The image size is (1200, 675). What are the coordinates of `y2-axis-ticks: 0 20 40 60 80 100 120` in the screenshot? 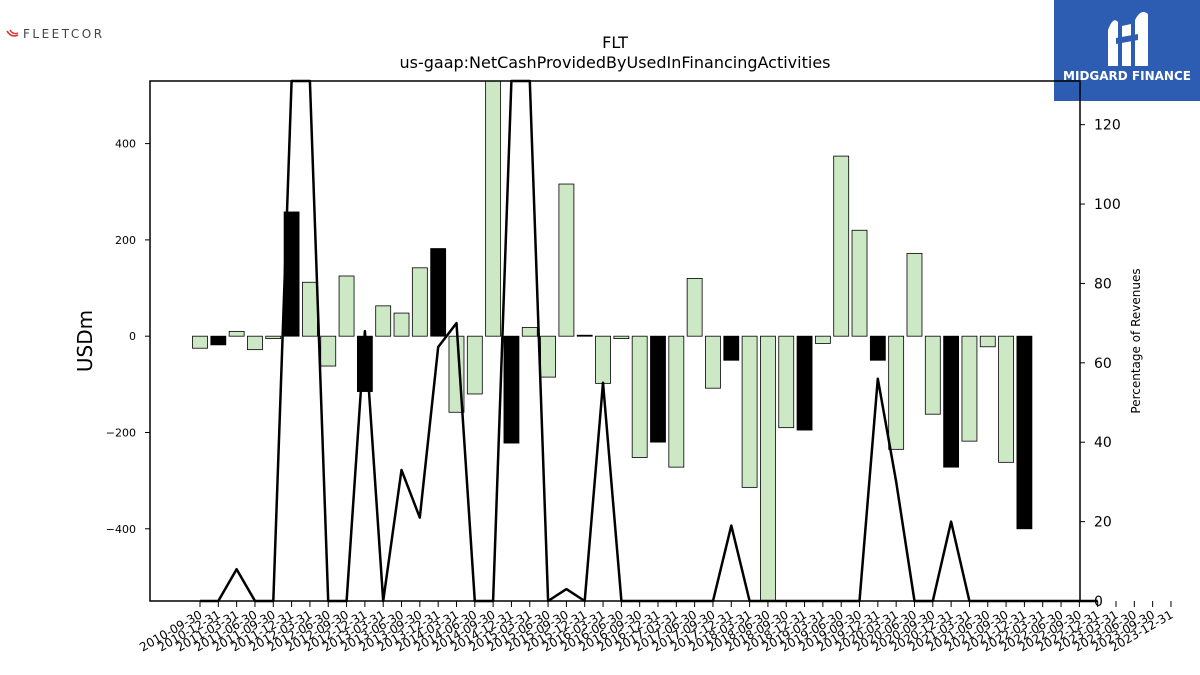 It's located at (1100, 364).